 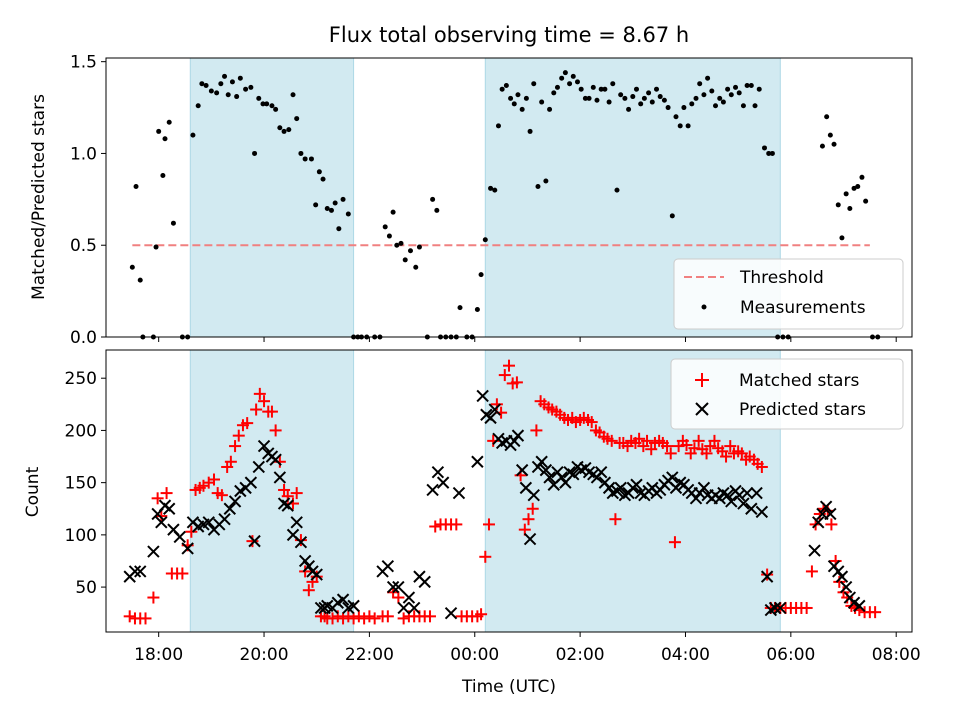 What do you see at coordinates (580, 655) in the screenshot?
I see `x-tick-label: 02:00` at bounding box center [580, 655].